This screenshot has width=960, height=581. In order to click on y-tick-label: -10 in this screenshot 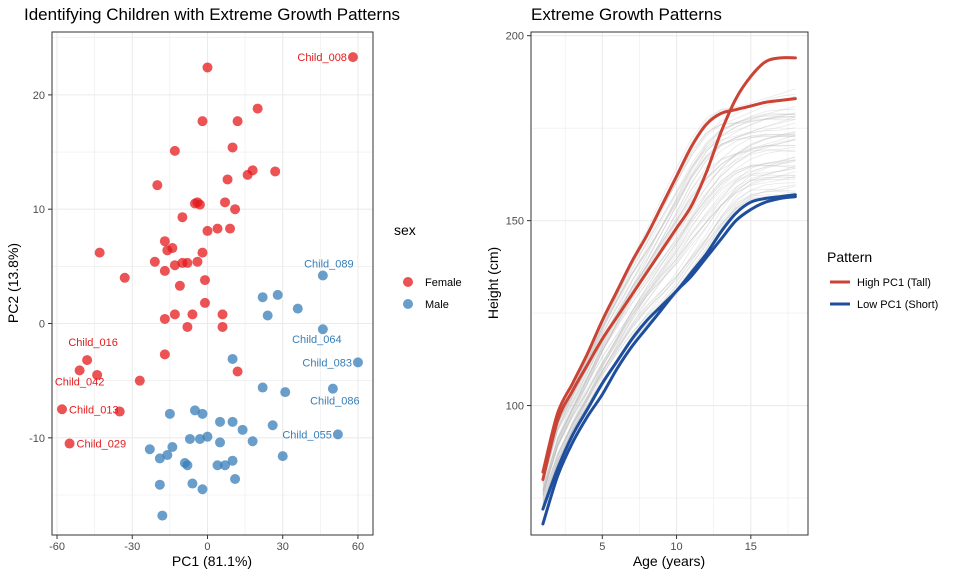, I will do `click(37, 439)`.